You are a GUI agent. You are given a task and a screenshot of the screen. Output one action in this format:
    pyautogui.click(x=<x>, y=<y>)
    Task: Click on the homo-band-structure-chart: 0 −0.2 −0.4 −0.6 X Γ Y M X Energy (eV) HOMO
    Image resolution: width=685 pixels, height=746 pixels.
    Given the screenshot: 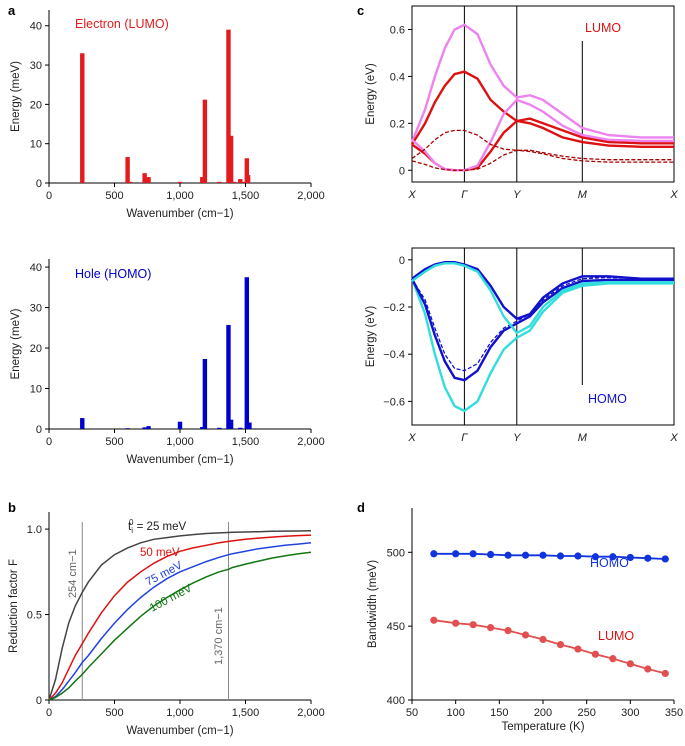 What is the action you would take?
    pyautogui.click(x=521, y=345)
    